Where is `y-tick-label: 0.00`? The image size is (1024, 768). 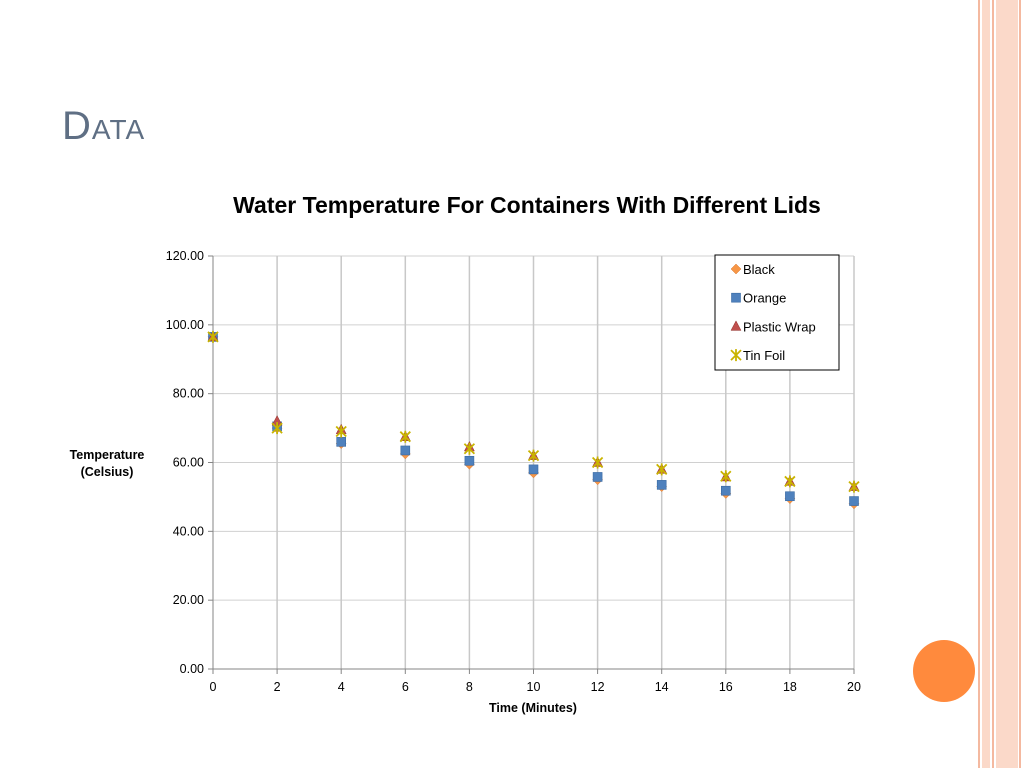 y-tick-label: 0.00 is located at coordinates (192, 669).